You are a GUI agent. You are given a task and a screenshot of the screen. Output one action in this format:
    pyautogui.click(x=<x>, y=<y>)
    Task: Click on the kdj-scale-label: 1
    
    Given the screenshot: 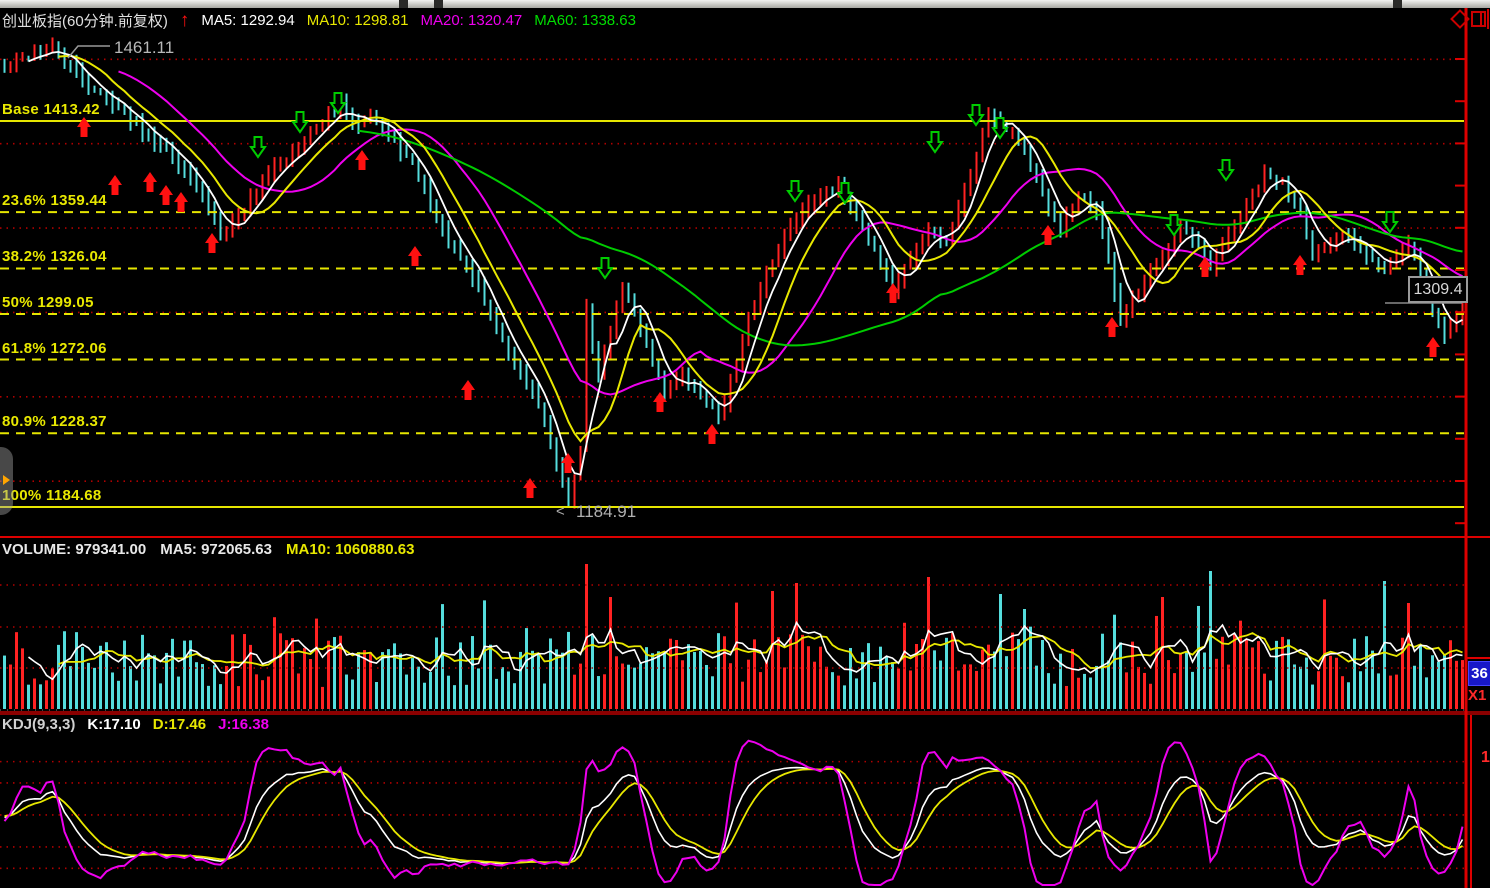 What is the action you would take?
    pyautogui.click(x=1485, y=757)
    